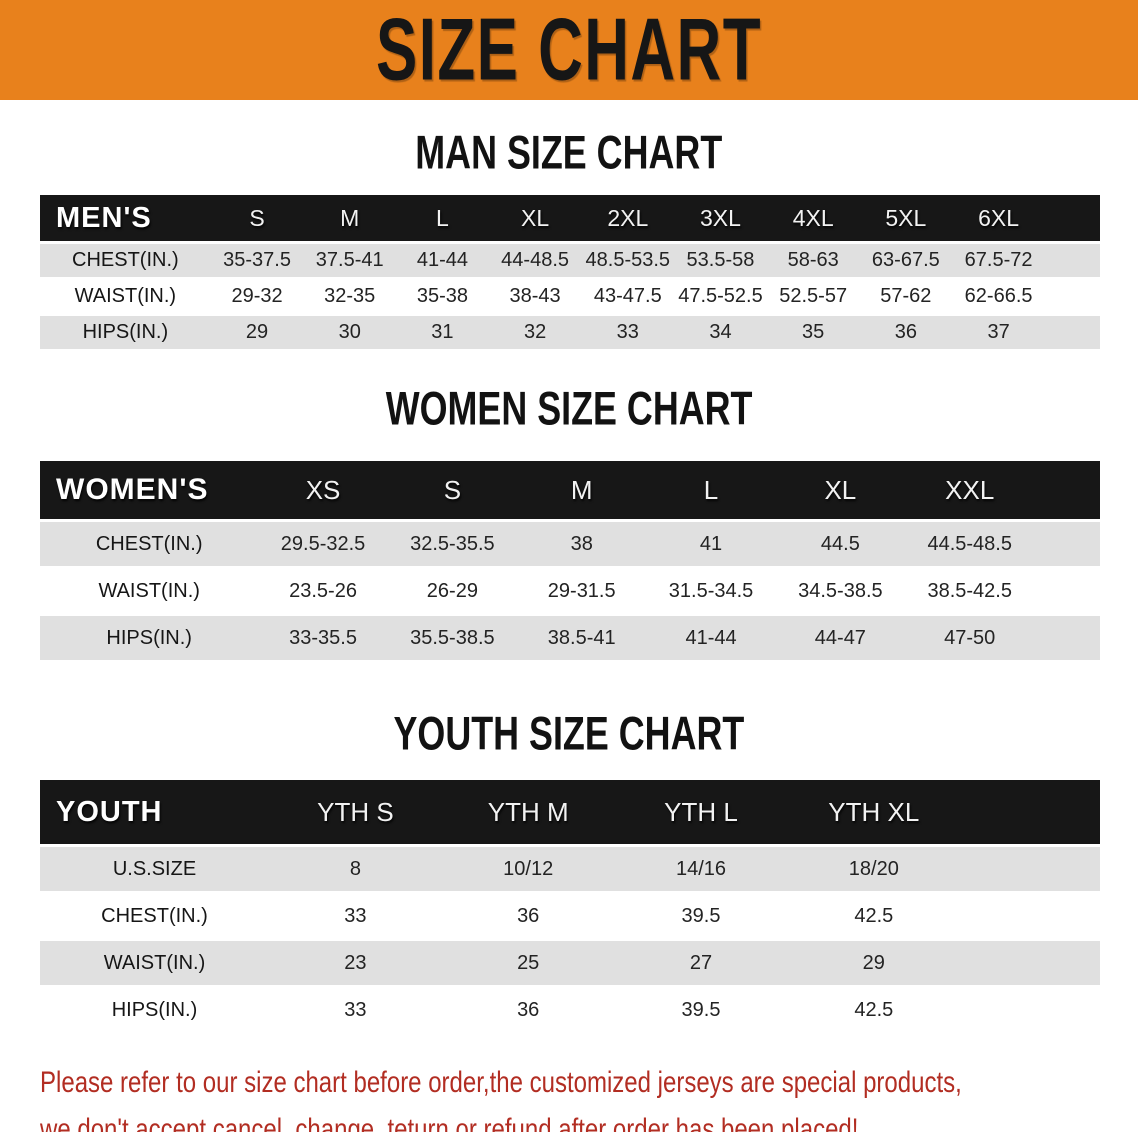 Image resolution: width=1138 pixels, height=1132 pixels. I want to click on table-cell: 29, so click(257, 332).